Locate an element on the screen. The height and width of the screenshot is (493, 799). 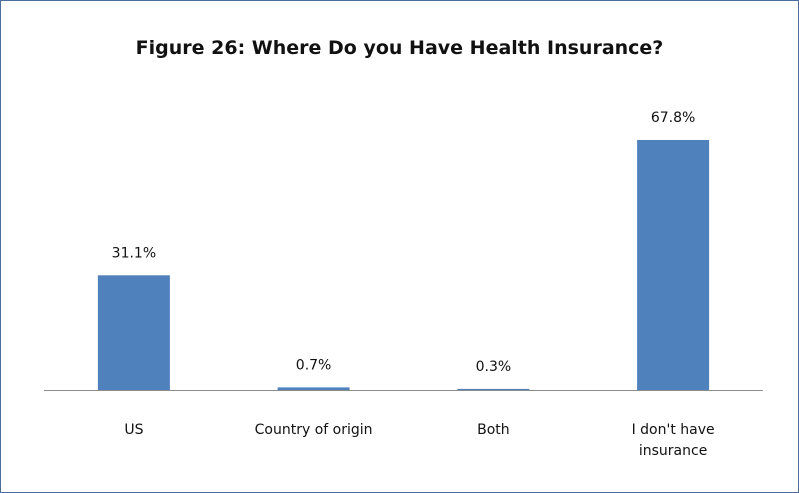
category-label-3: I don't have insurance is located at coordinates (673, 440).